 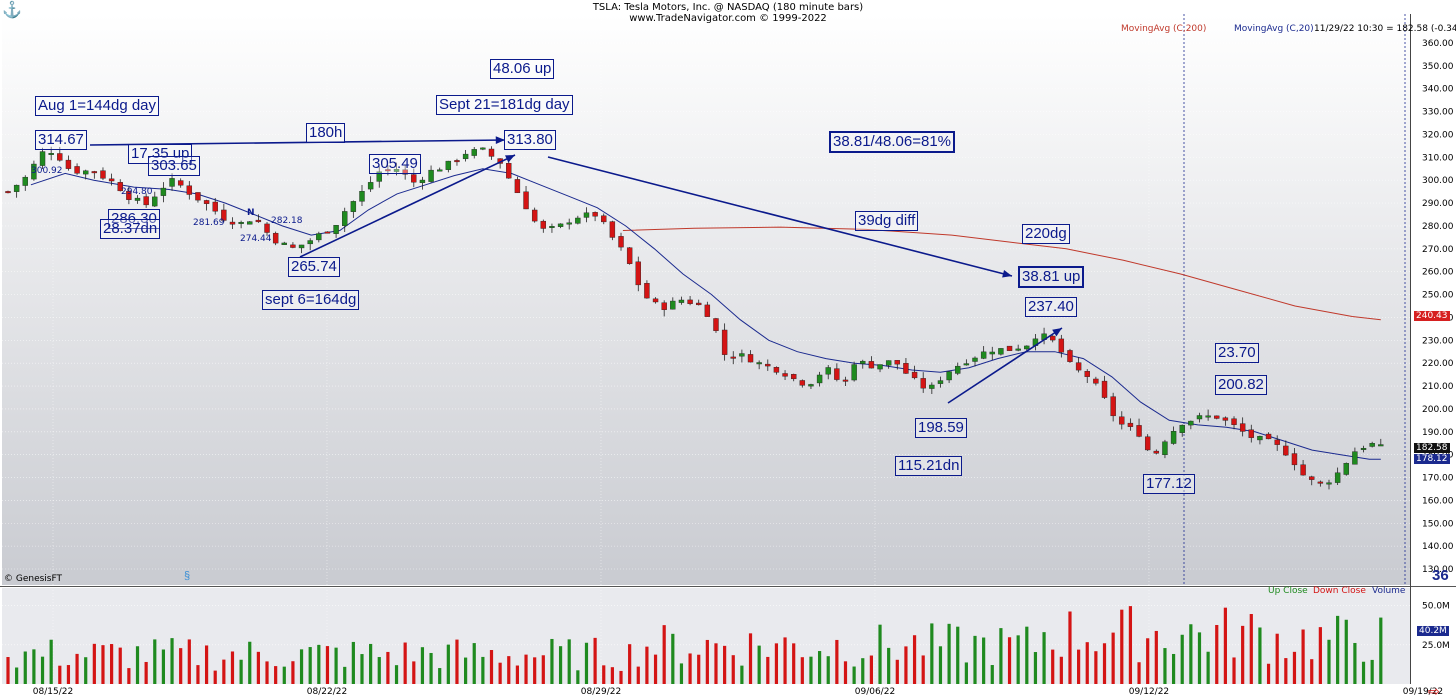 I want to click on annotation: 39dg diff, so click(x=887, y=221).